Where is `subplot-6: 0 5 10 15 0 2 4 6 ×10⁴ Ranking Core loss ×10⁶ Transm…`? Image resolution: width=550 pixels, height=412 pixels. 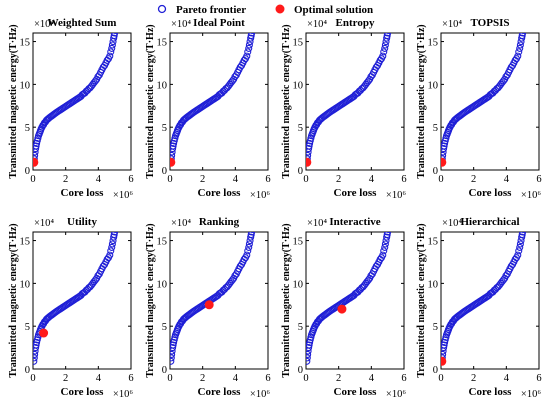 subplot-6: 0 5 10 15 0 2 4 6 ×10⁴ Ranking Core loss ×10⁶ Transm… is located at coordinates (208, 308).